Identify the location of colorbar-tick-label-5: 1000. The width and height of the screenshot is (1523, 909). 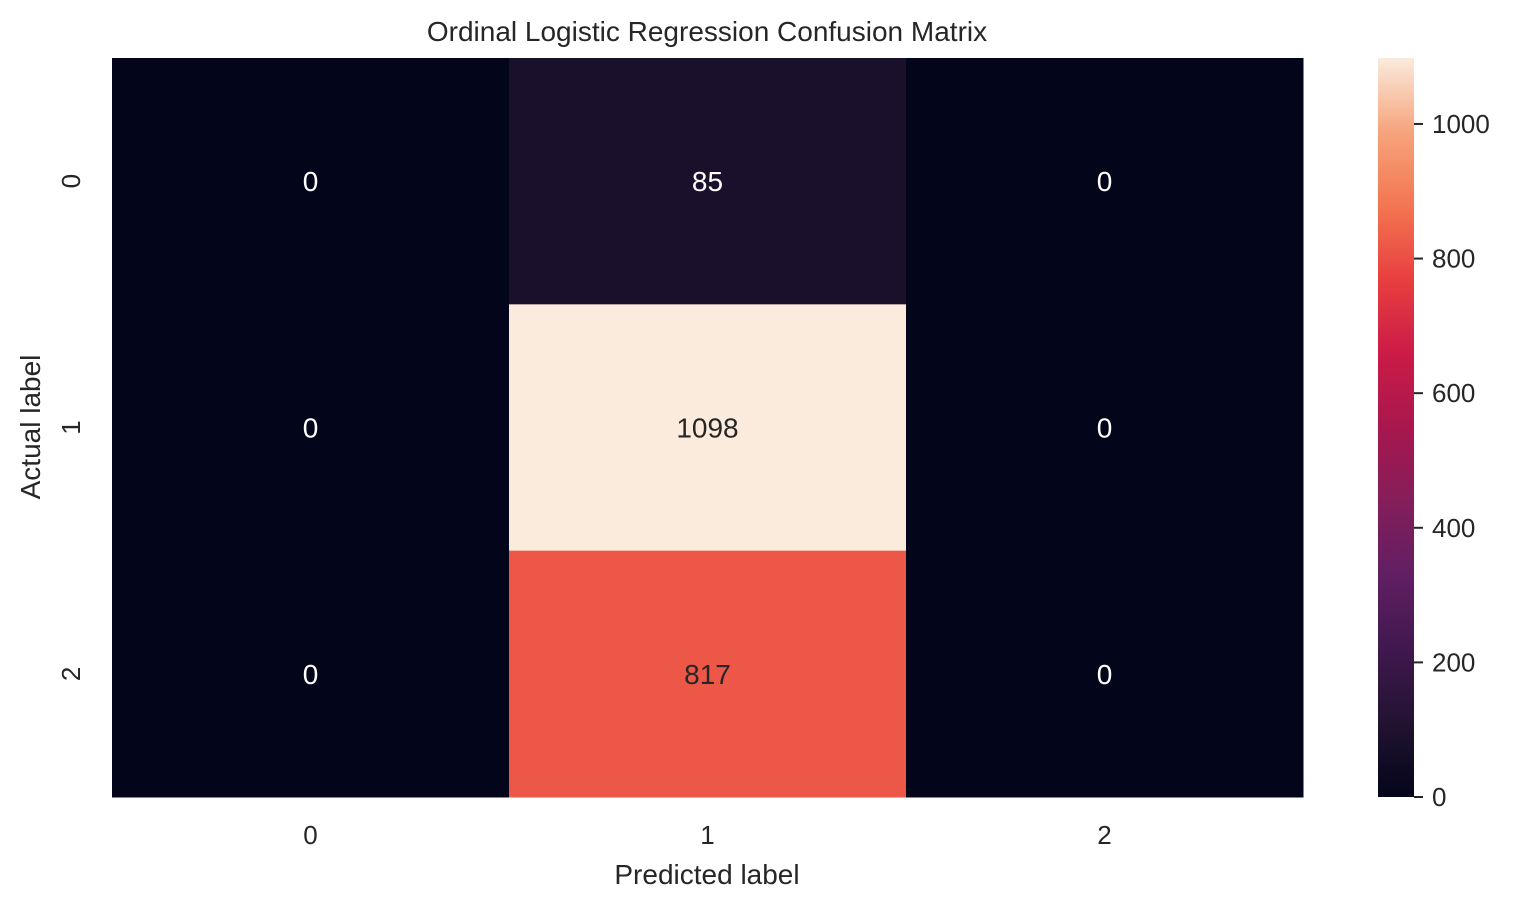
(1461, 124).